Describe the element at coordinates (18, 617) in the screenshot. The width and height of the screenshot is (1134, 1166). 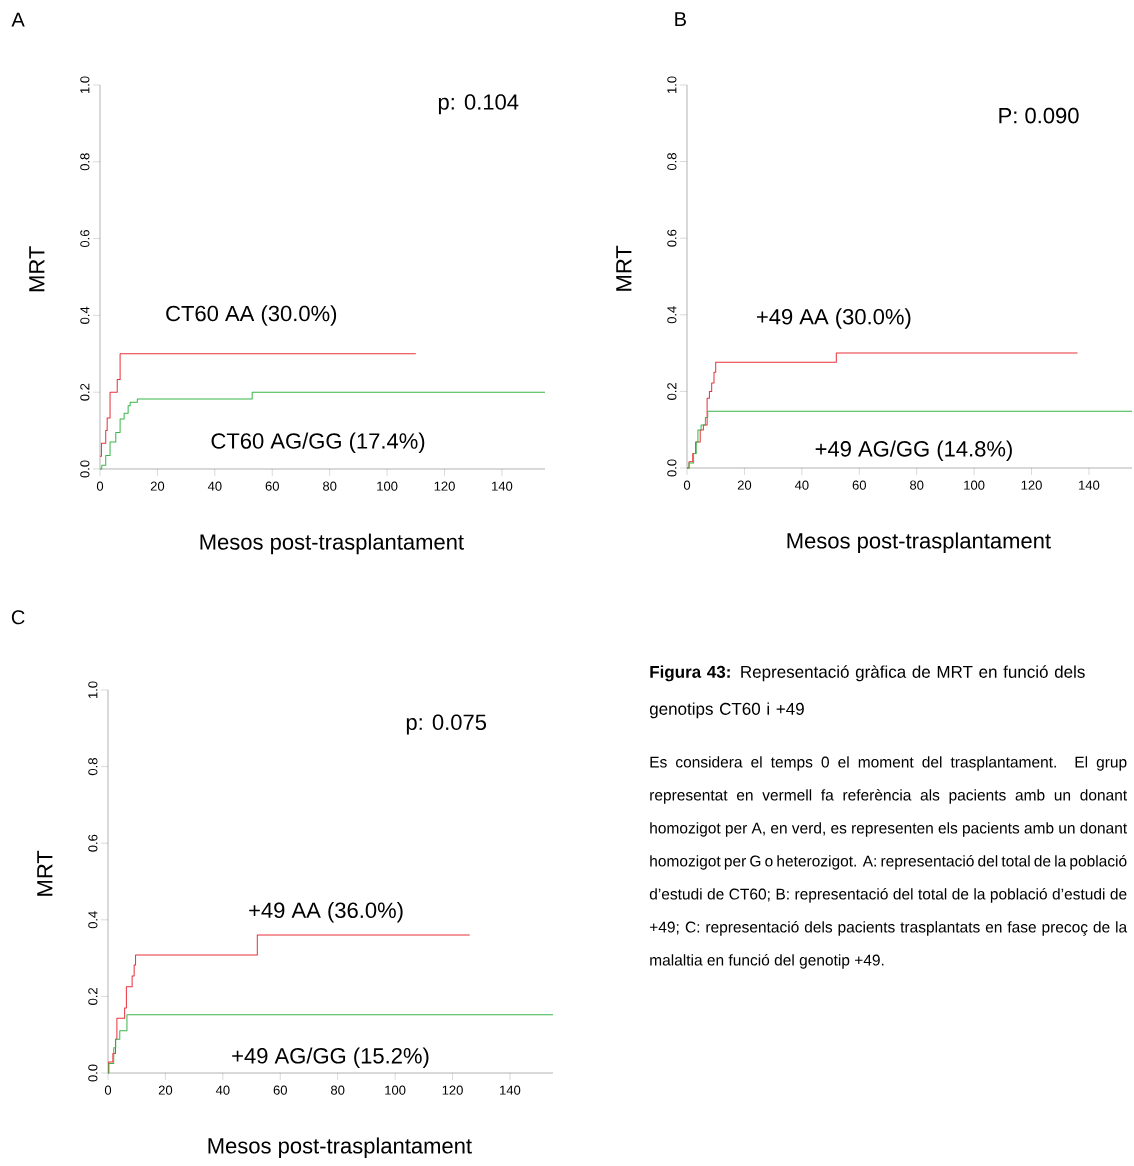
I see `chart-title: C` at that location.